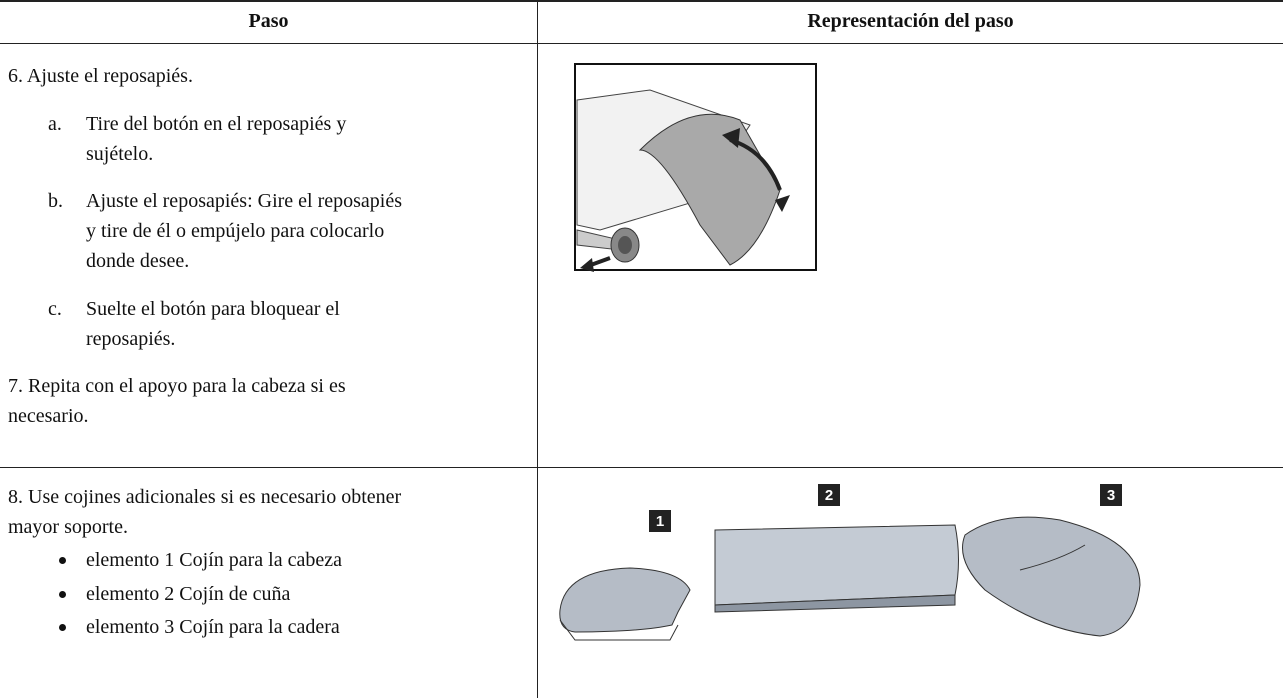  I want to click on substep-marker: c., so click(55, 309).